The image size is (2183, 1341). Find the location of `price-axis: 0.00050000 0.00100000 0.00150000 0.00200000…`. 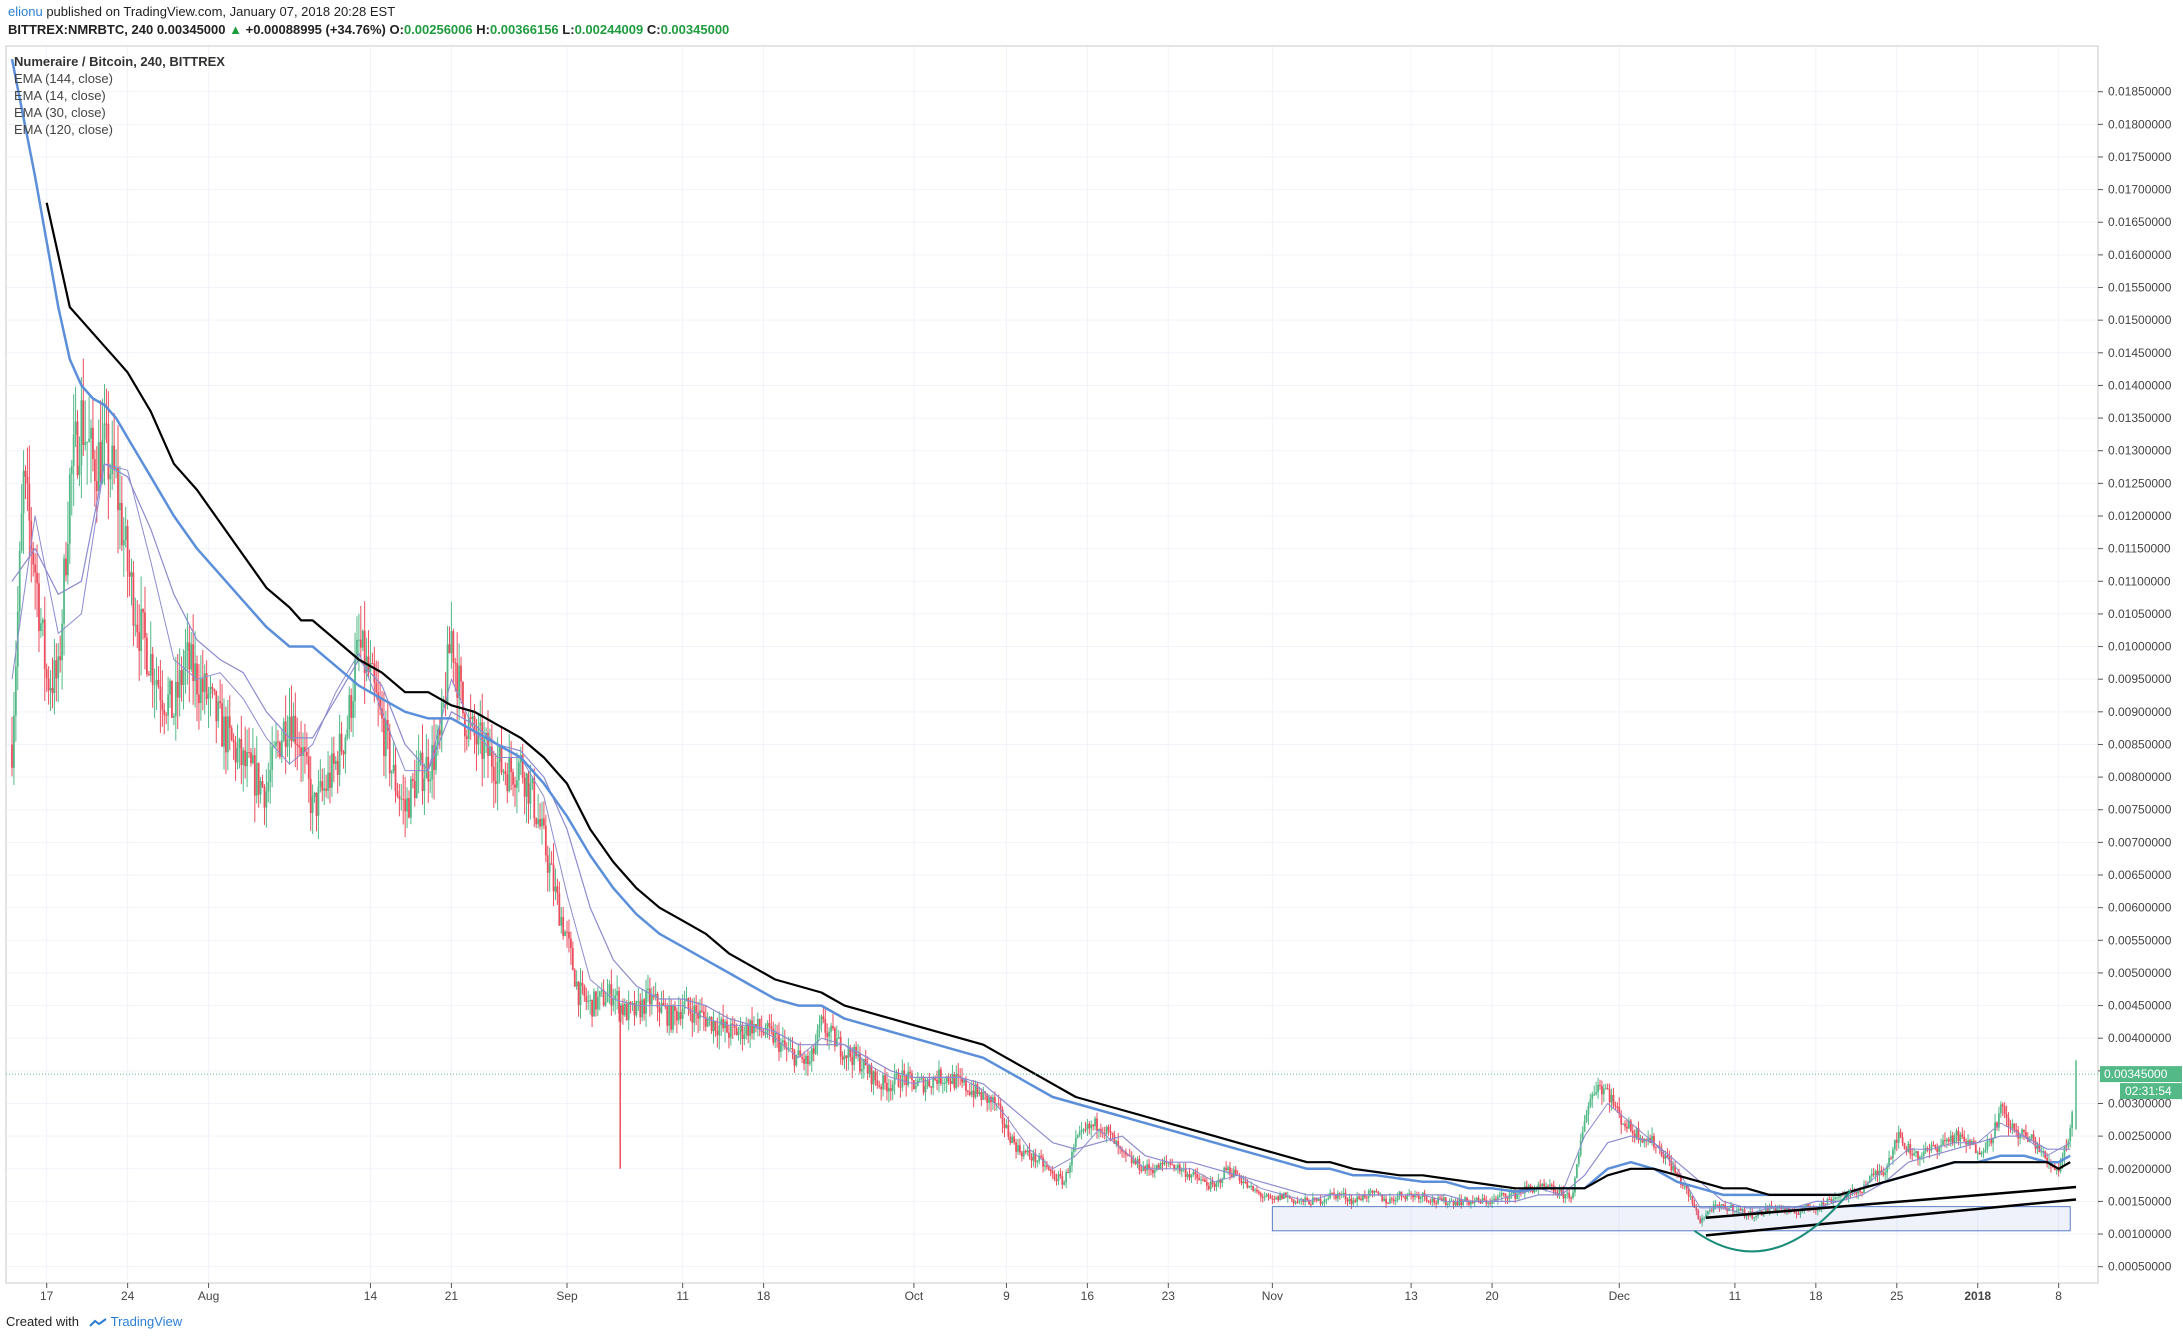

price-axis: 0.00050000 0.00100000 0.00150000 0.00200000… is located at coordinates (2135, 679).